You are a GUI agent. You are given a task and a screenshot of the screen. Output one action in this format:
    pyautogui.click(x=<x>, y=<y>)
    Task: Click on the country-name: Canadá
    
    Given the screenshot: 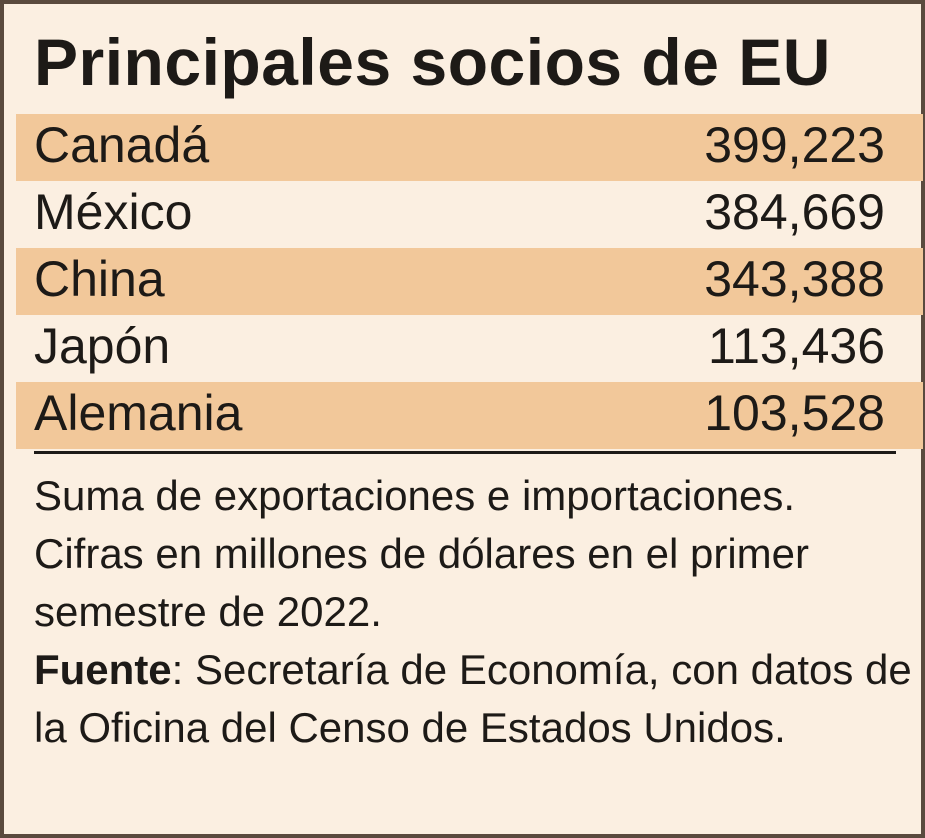 What is the action you would take?
    pyautogui.click(x=122, y=145)
    